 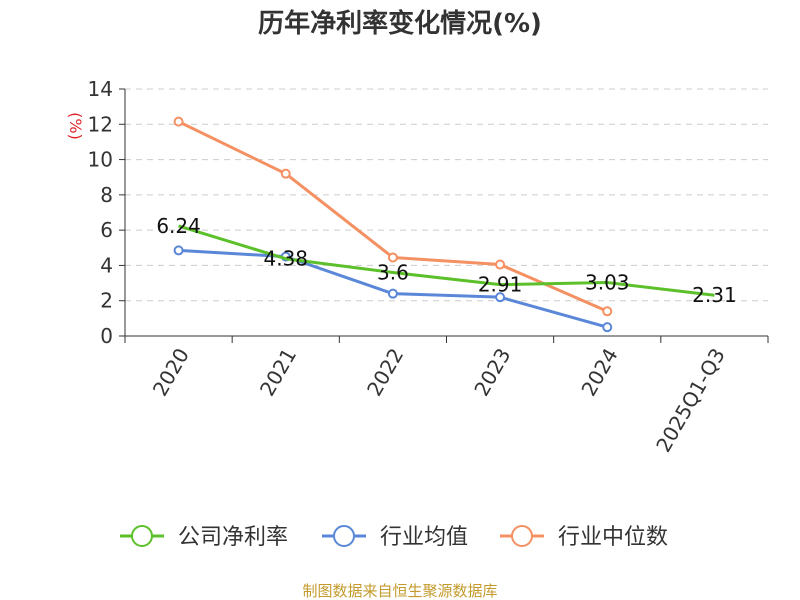 What do you see at coordinates (106, 230) in the screenshot?
I see `y-tick-label: 6` at bounding box center [106, 230].